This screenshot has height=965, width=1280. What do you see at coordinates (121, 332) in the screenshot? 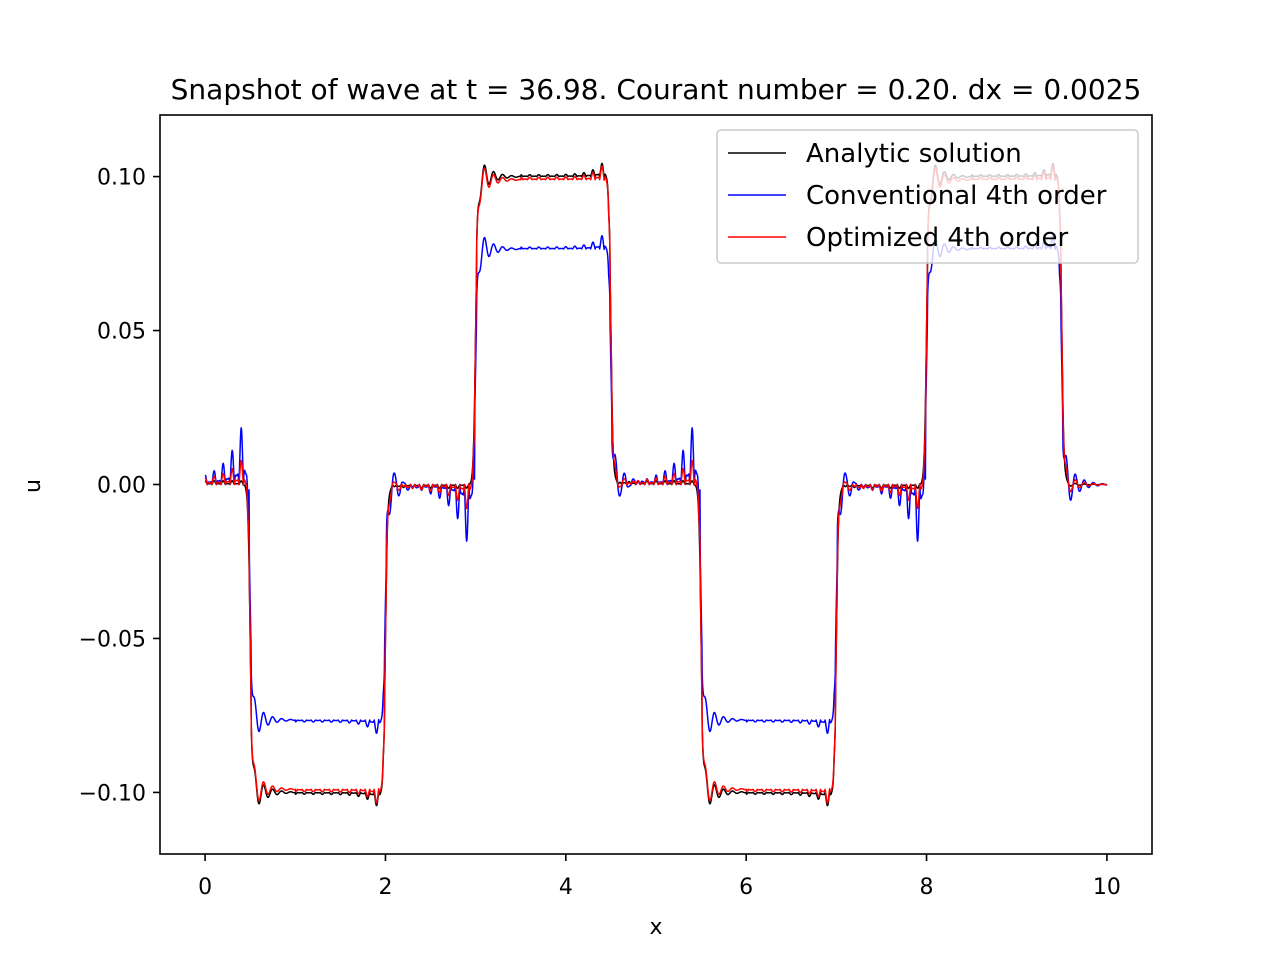
I see `y-tick-label: 0.05` at bounding box center [121, 332].